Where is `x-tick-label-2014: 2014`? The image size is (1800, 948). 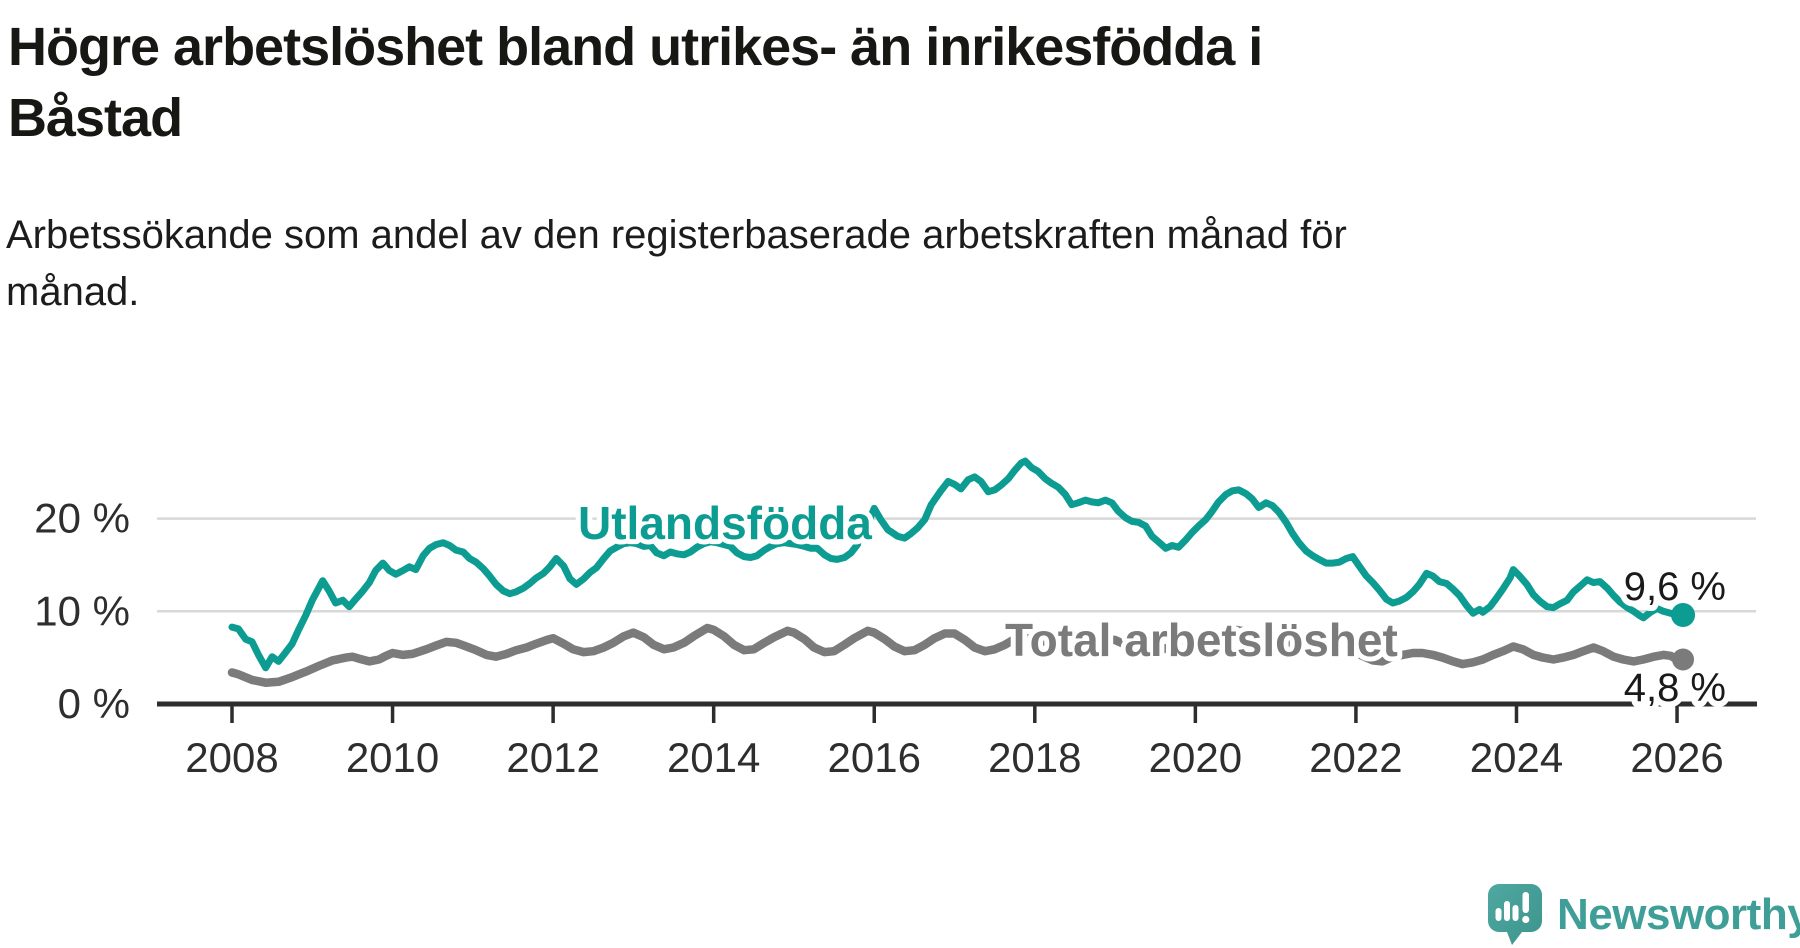
x-tick-label-2014: 2014 is located at coordinates (713, 757).